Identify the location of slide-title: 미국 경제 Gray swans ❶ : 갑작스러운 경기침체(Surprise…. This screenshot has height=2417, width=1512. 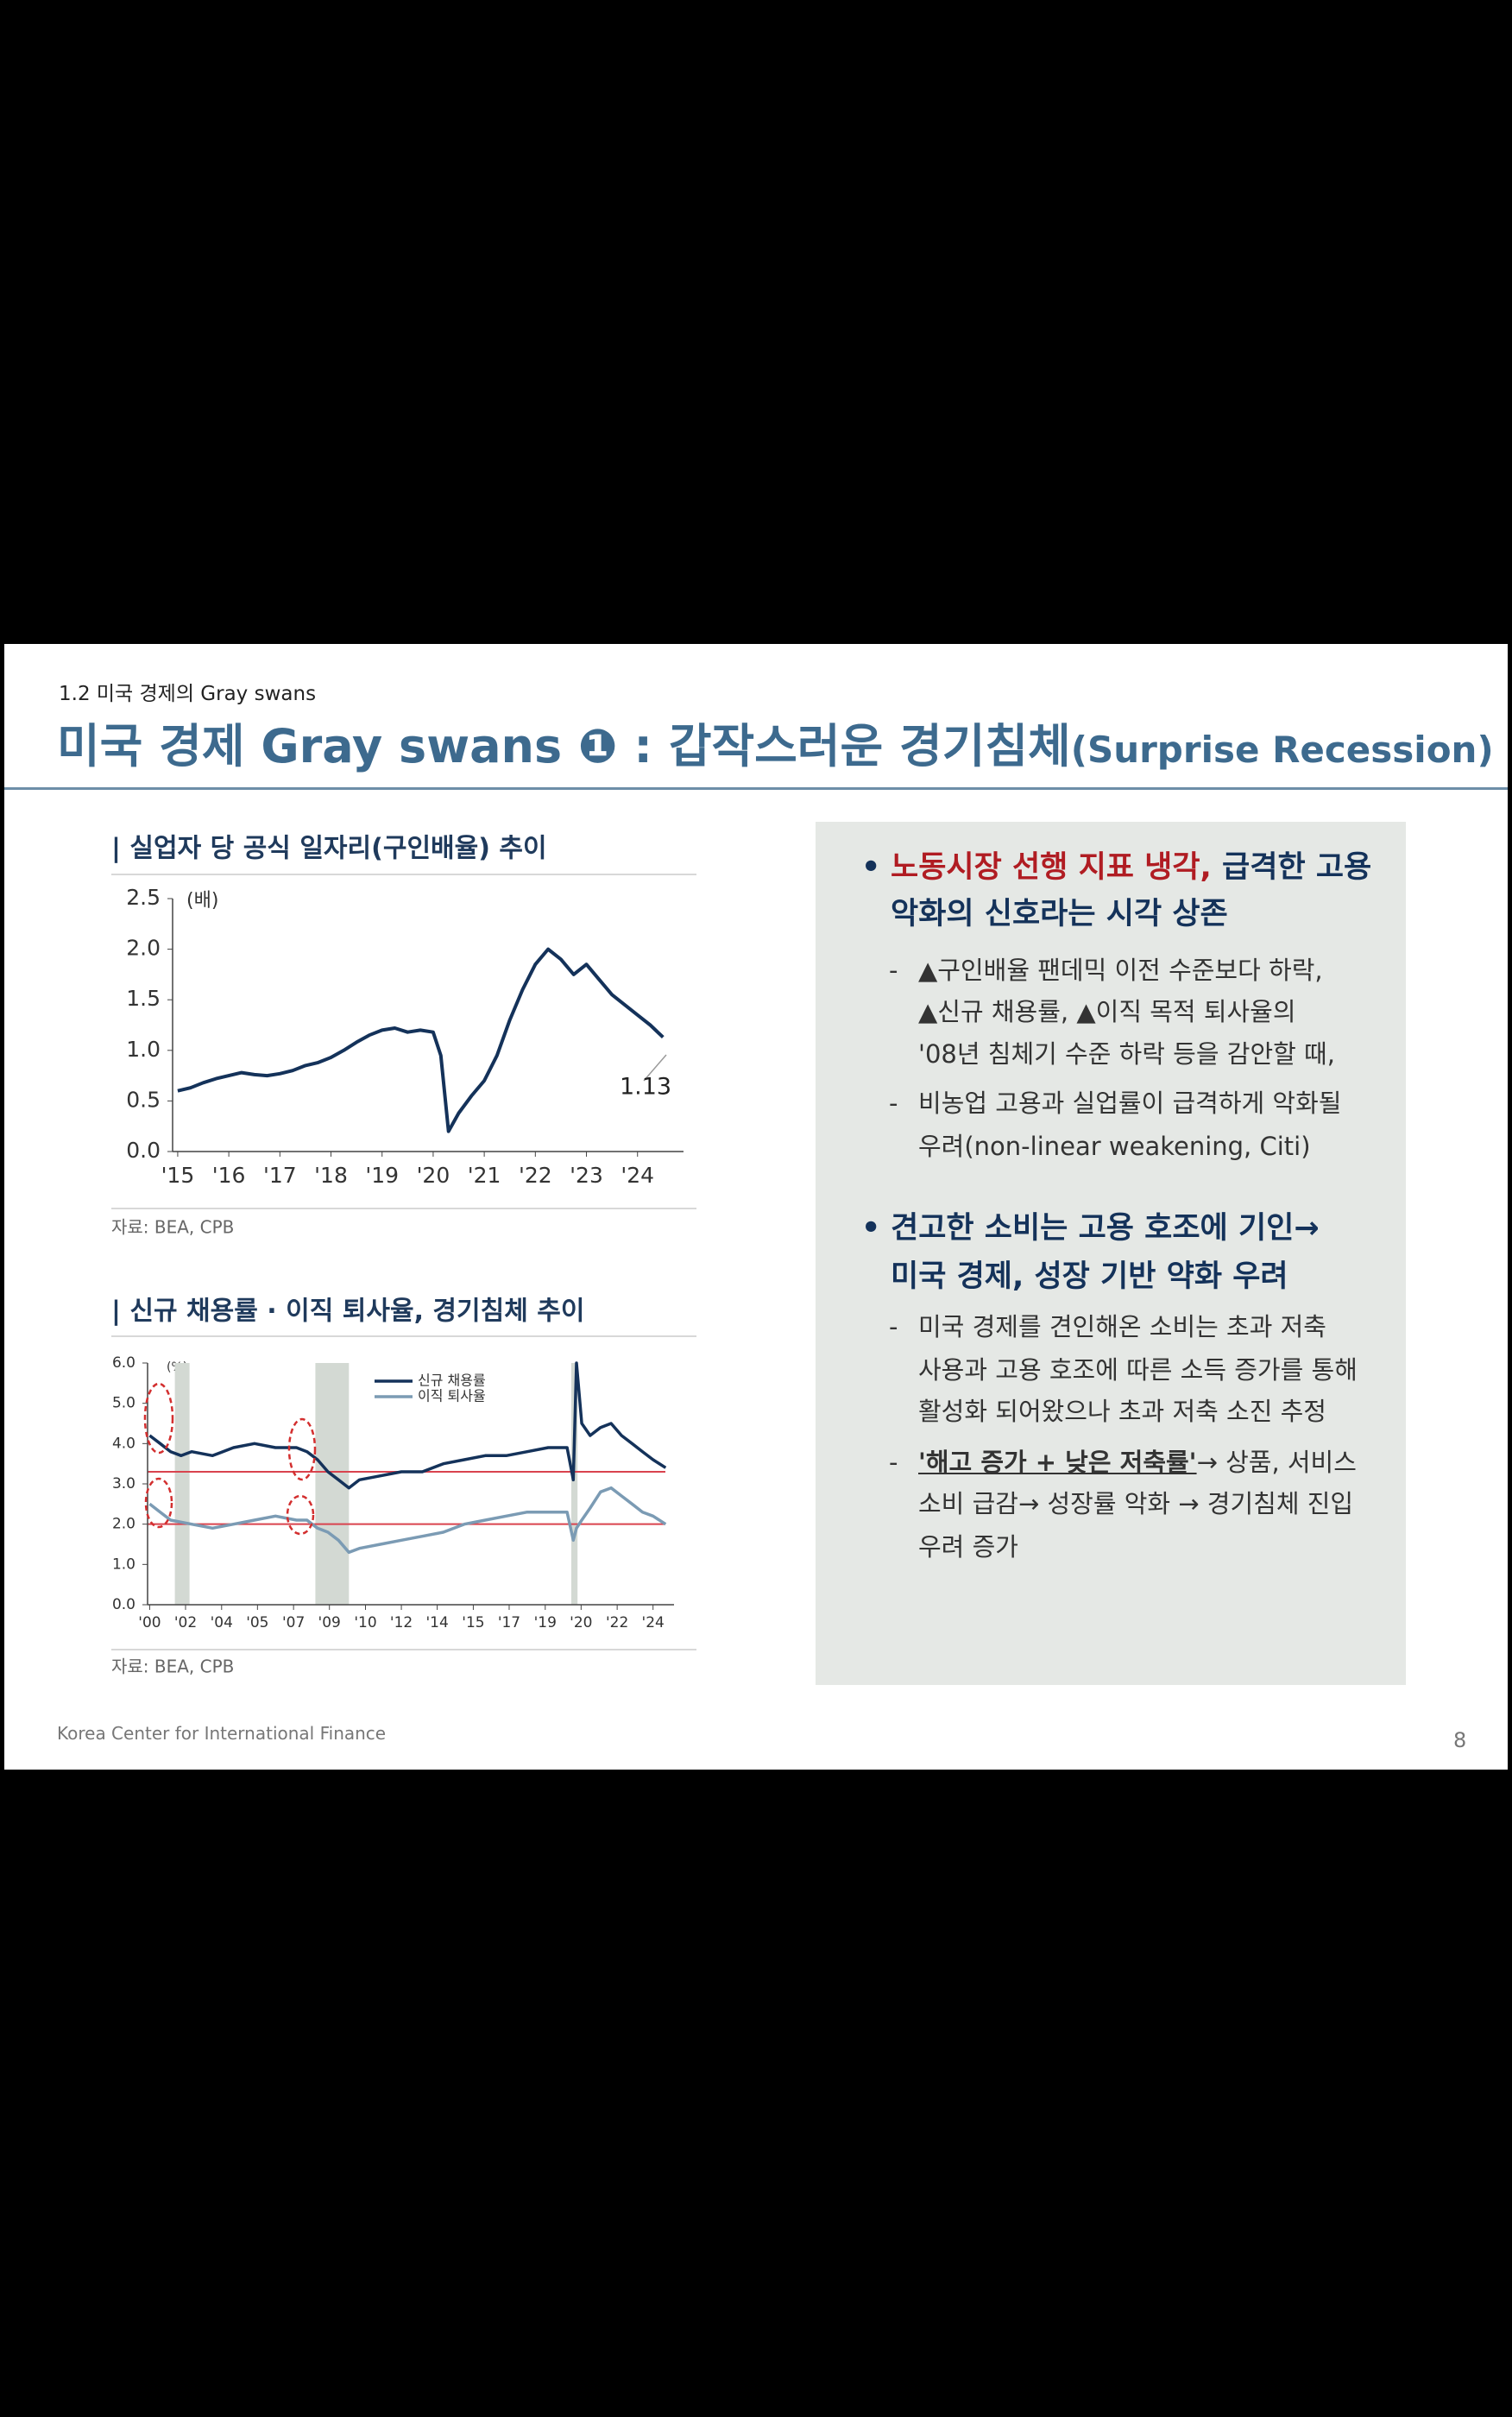
(776, 746).